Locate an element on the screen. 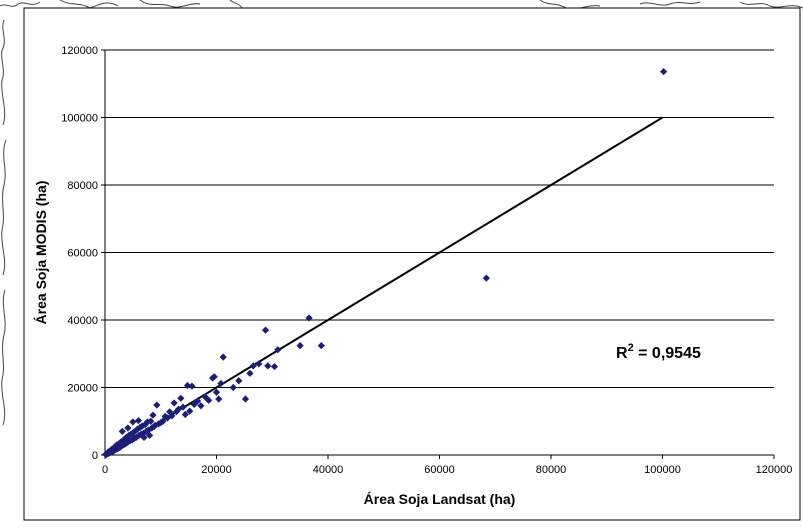 This screenshot has width=803, height=527. x-tick-label: 20000 is located at coordinates (216, 470).